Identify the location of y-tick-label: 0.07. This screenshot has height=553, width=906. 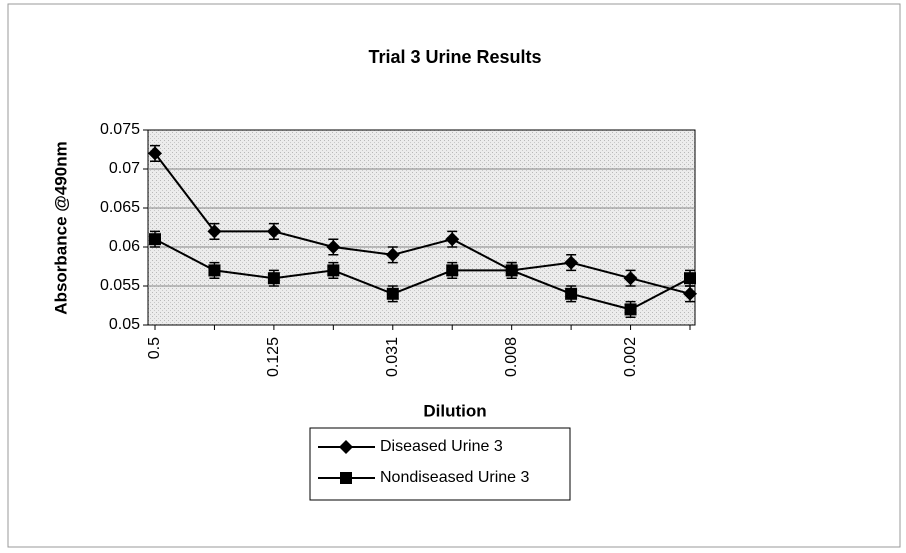
(124, 168).